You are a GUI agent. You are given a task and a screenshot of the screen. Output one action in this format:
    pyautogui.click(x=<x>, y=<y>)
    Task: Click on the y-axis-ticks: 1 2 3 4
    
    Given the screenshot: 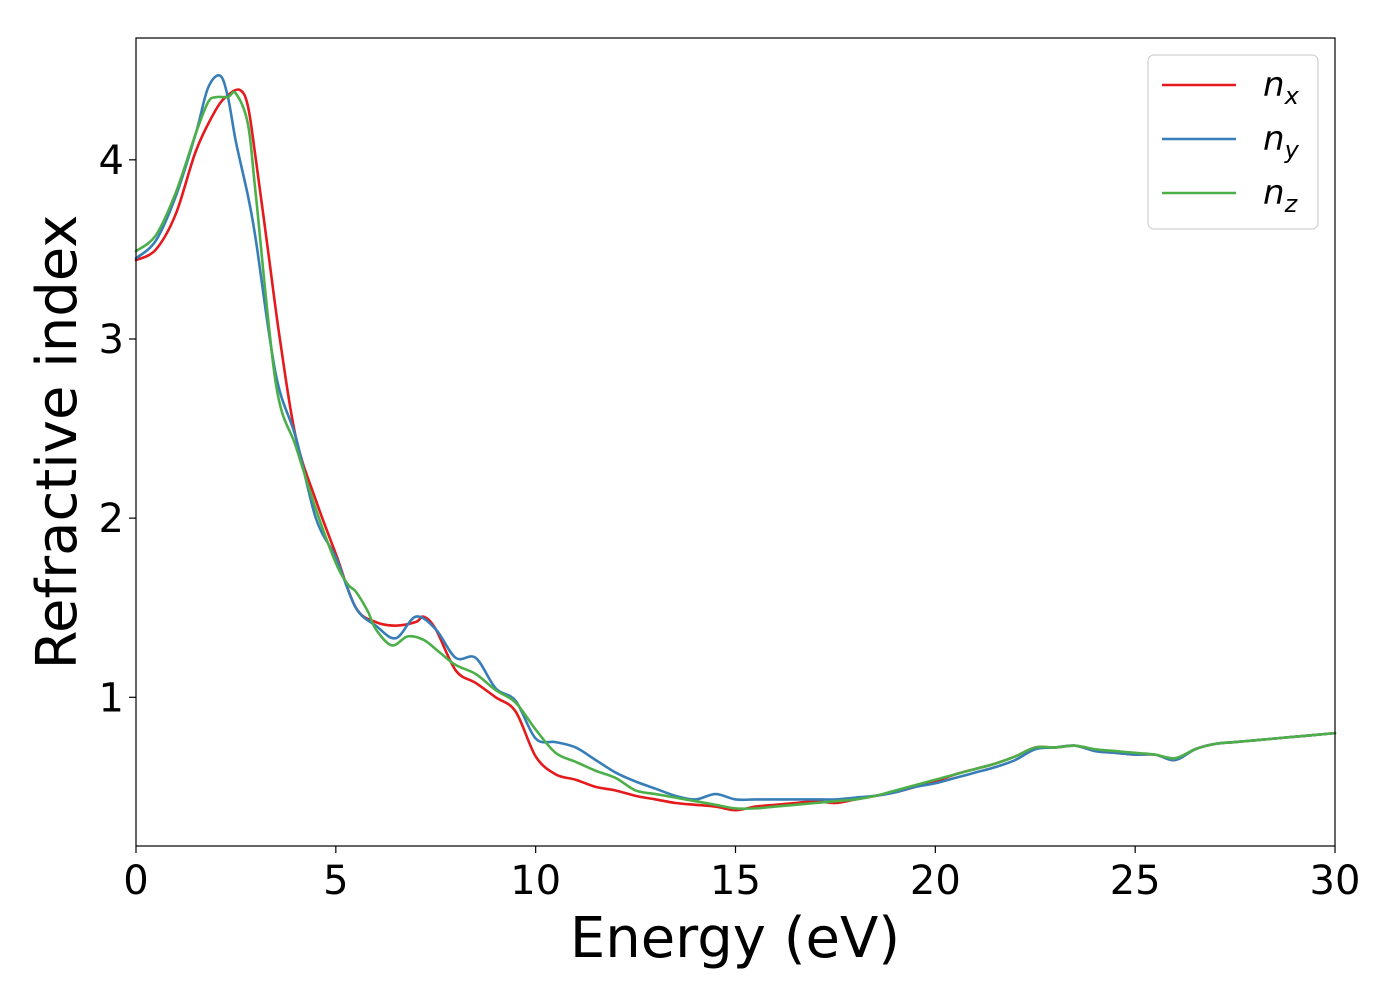 What is the action you would take?
    pyautogui.click(x=117, y=429)
    